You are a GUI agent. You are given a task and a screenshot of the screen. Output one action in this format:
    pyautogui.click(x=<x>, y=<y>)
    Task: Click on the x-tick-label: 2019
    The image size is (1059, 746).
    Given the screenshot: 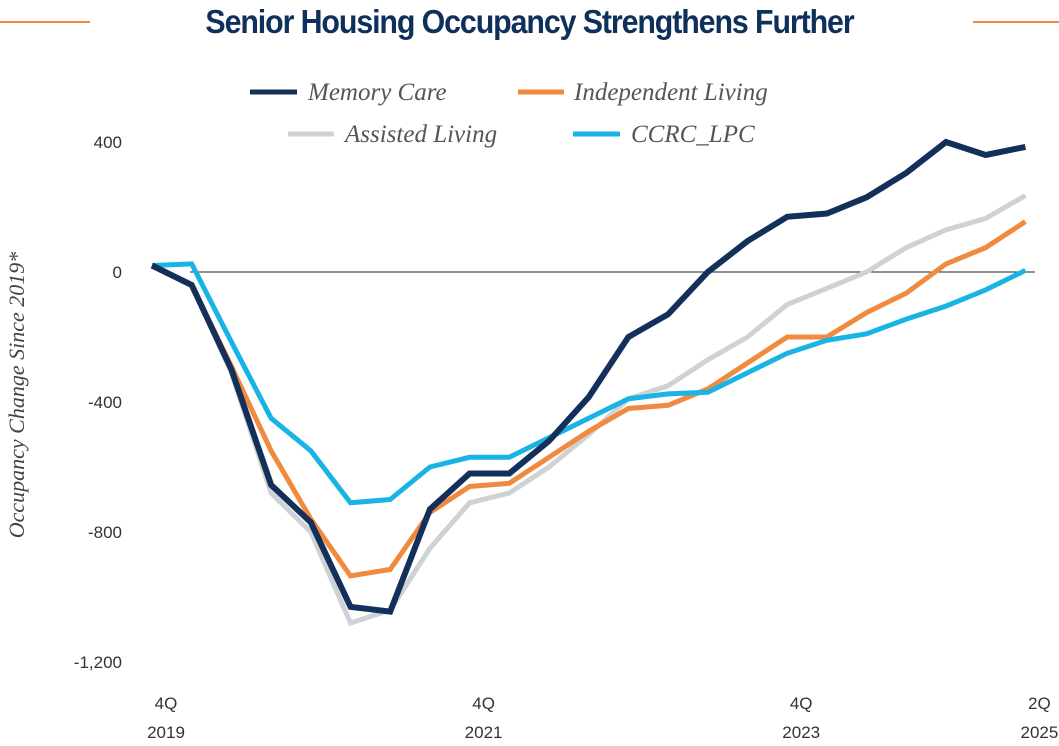 What is the action you would take?
    pyautogui.click(x=166, y=732)
    